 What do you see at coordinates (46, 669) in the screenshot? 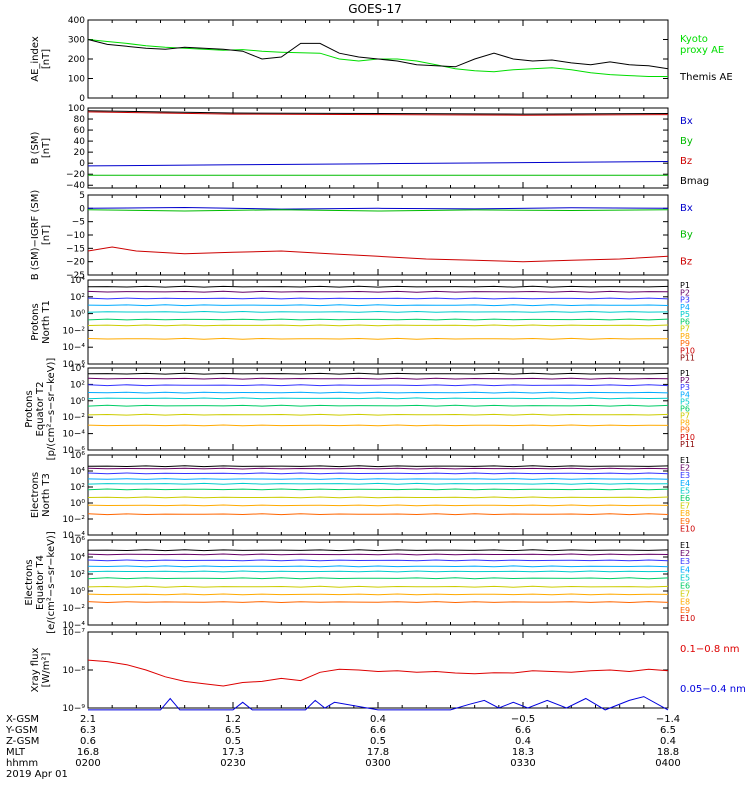
I see `y-axis-label-line: [W/m²]` at bounding box center [46, 669].